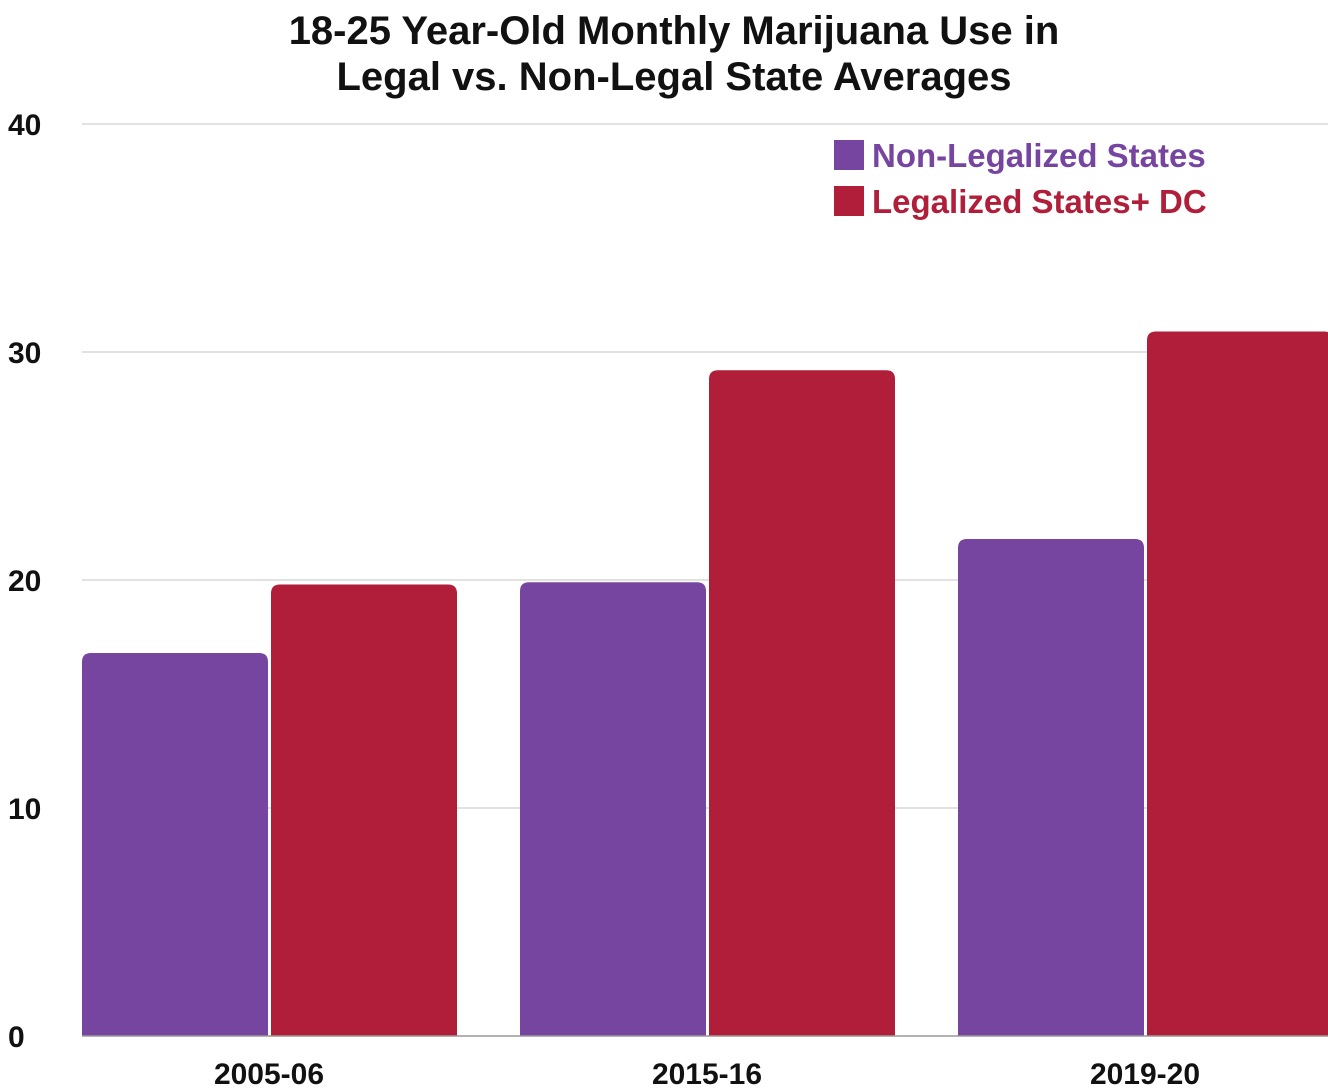  What do you see at coordinates (1039, 201) in the screenshot?
I see `legend-label-legalized: Legalized States+ DC` at bounding box center [1039, 201].